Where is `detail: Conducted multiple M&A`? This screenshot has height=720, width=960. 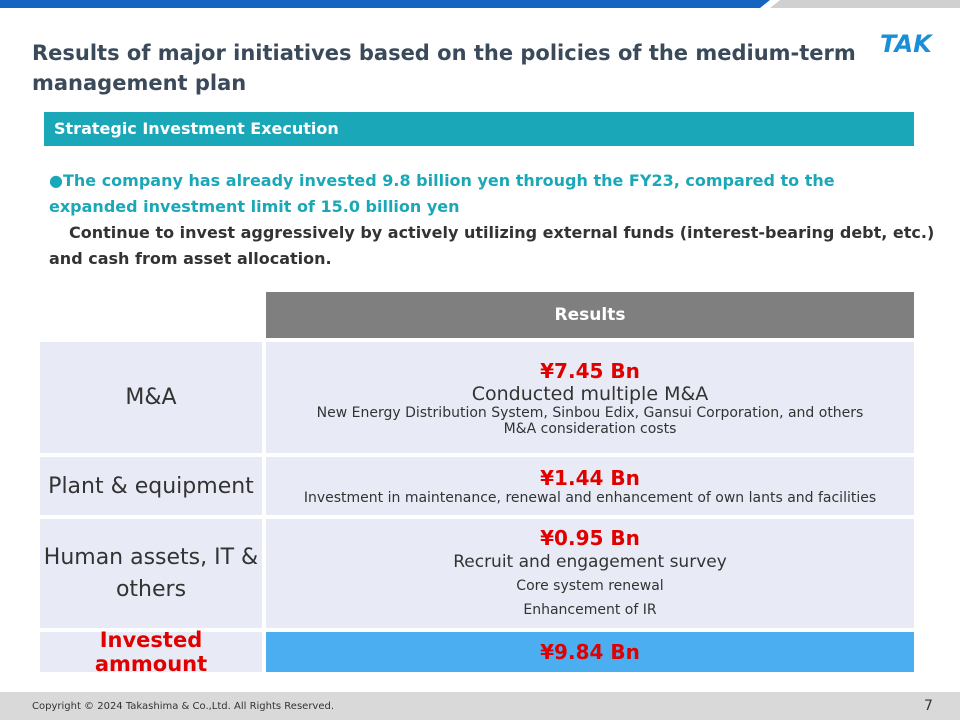 detail: Conducted multiple M&A is located at coordinates (590, 393).